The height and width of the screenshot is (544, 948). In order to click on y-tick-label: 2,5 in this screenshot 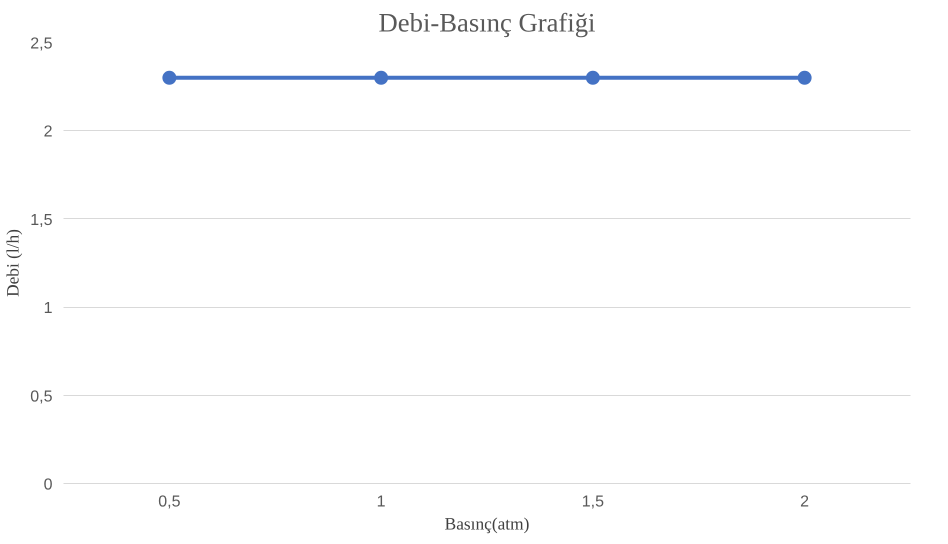, I will do `click(41, 44)`.